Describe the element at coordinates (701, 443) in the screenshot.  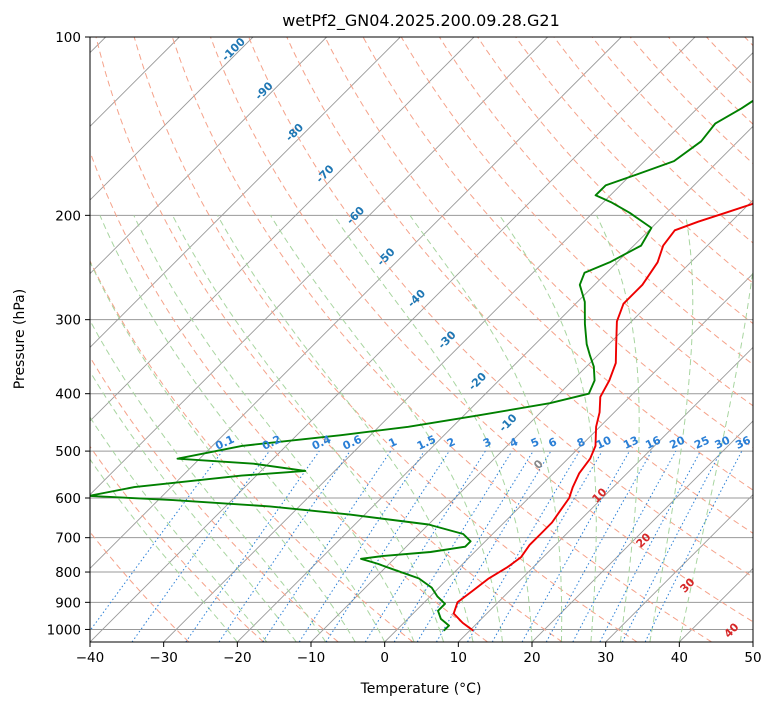
I see `mixing-ratio-label: 25` at that location.